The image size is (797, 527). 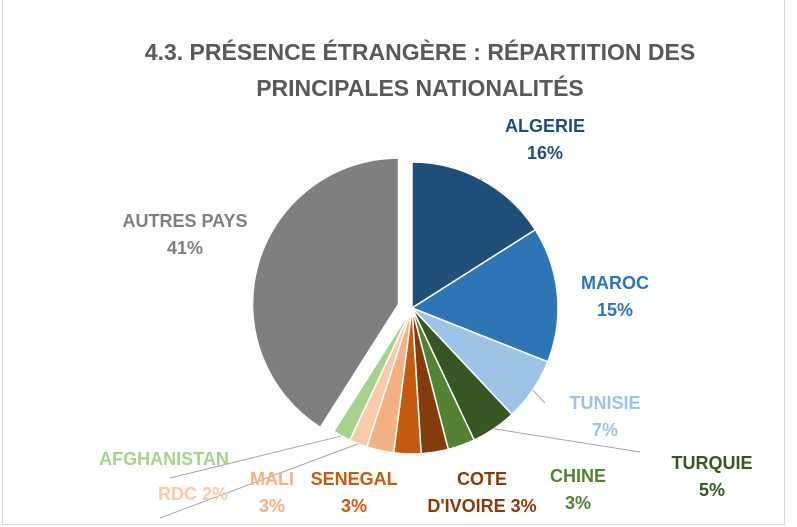 I want to click on value-label: 2%, so click(x=215, y=494).